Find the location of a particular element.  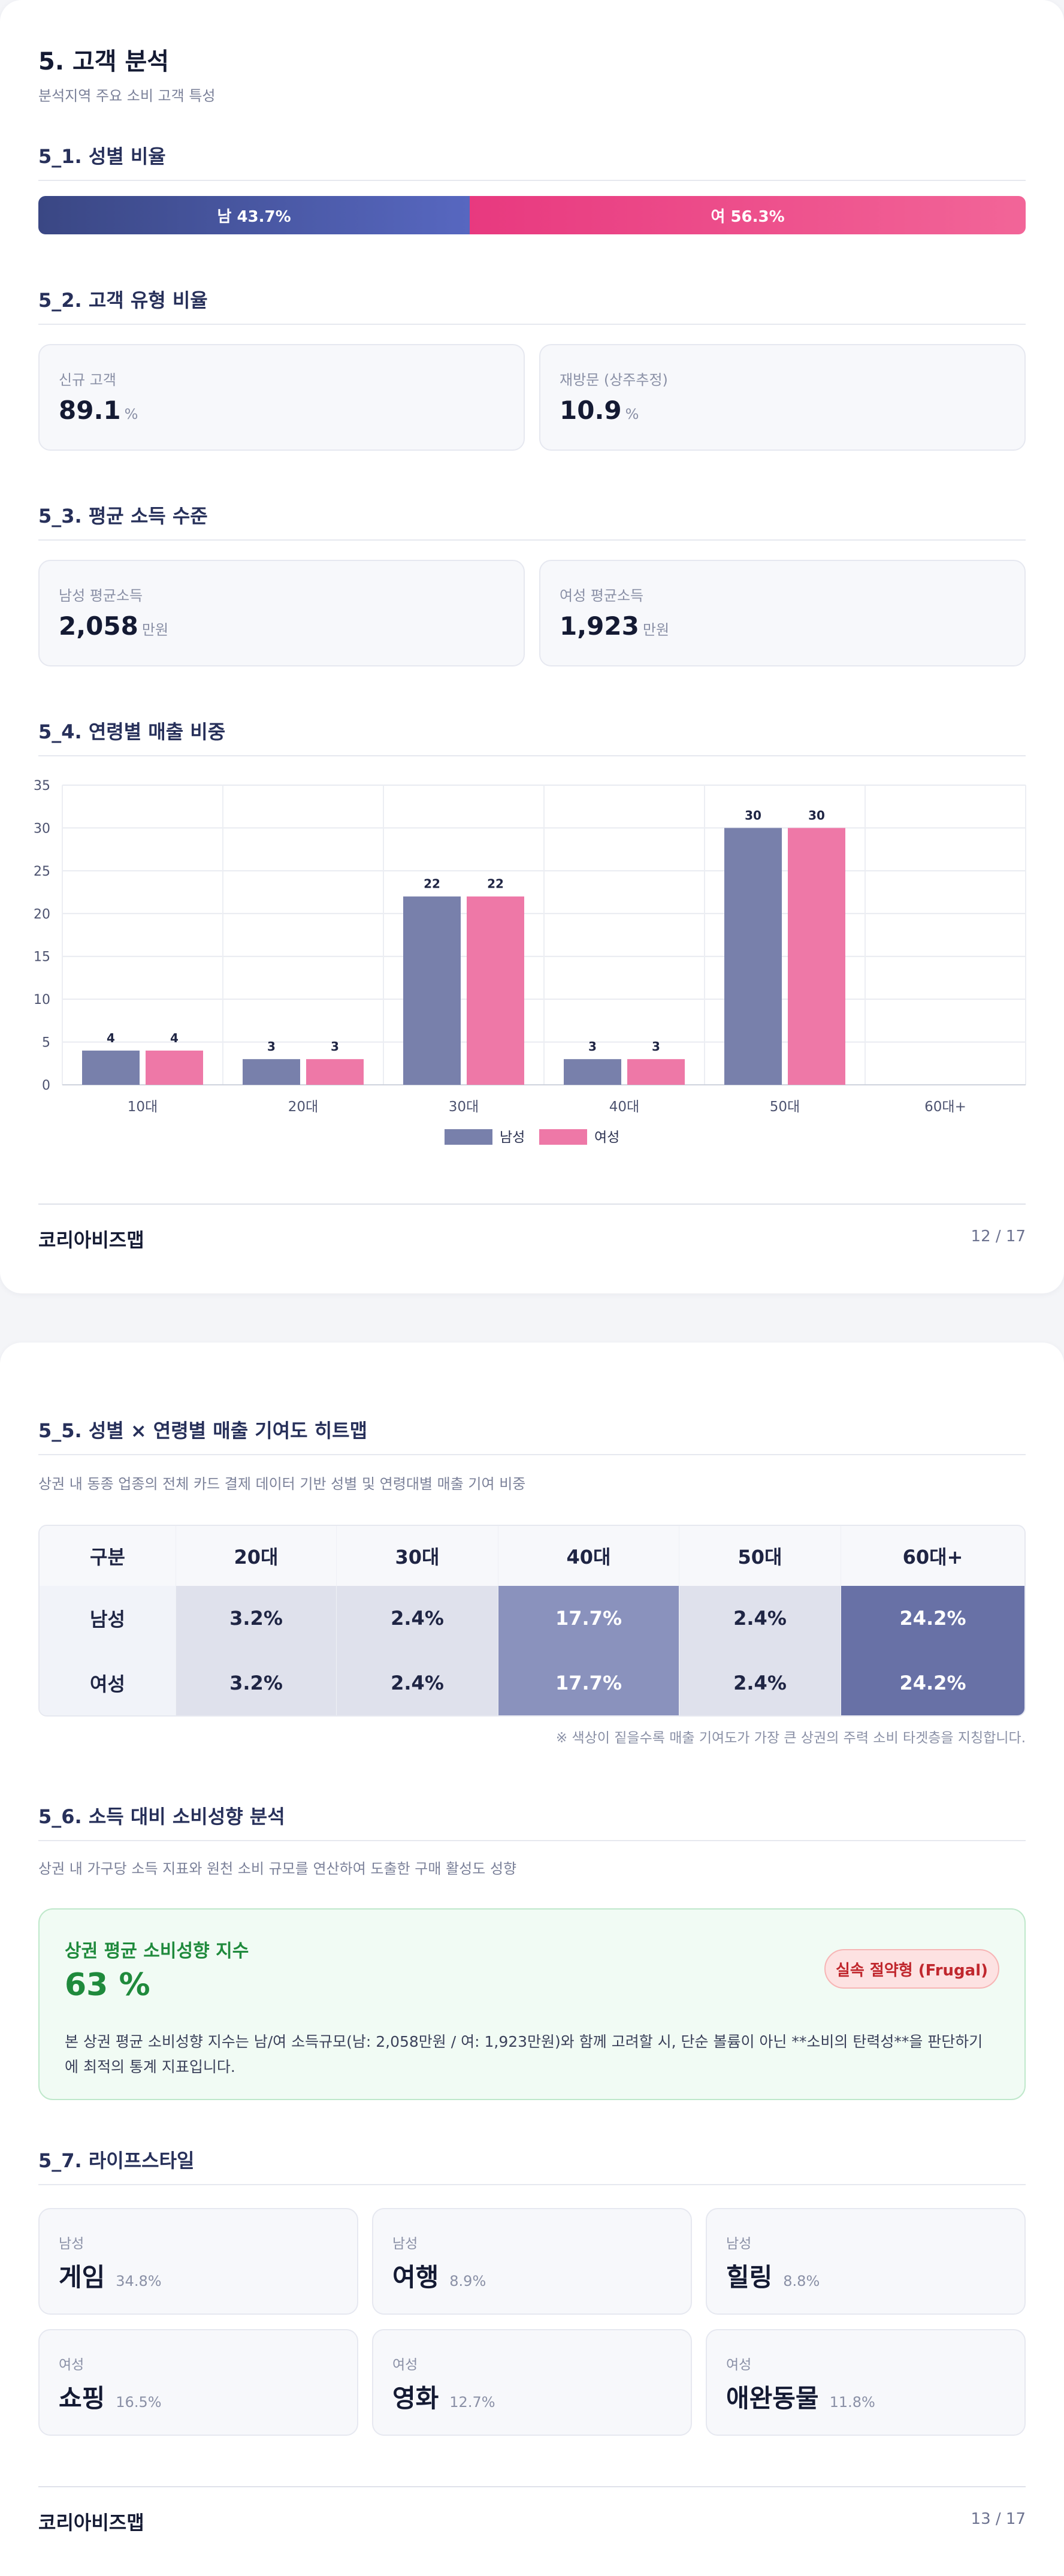

age-sales-title: 5_4. 연령별 매출 비중 is located at coordinates (132, 732).